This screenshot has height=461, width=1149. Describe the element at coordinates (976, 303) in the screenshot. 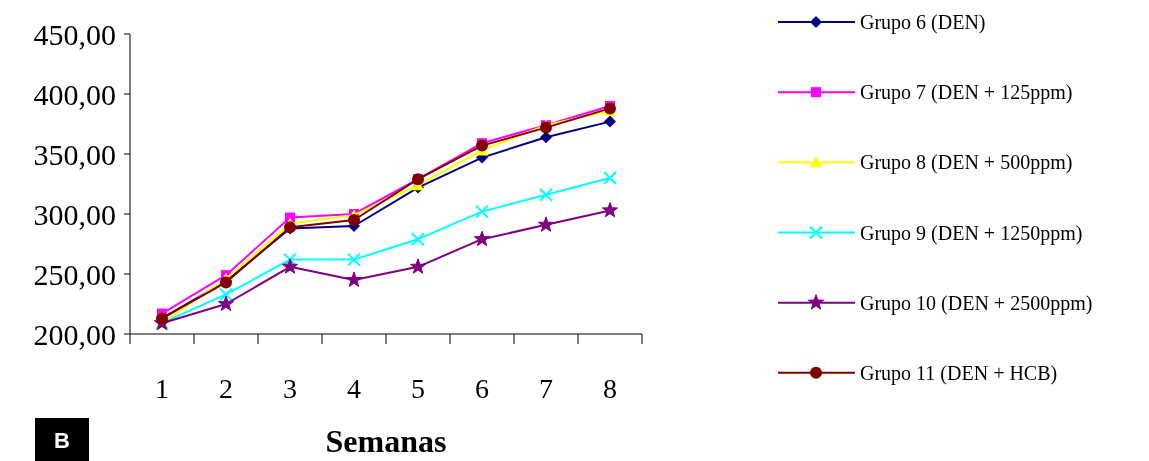

I see `legend-label: Grupo 10 (DEN + 2500ppm)` at that location.